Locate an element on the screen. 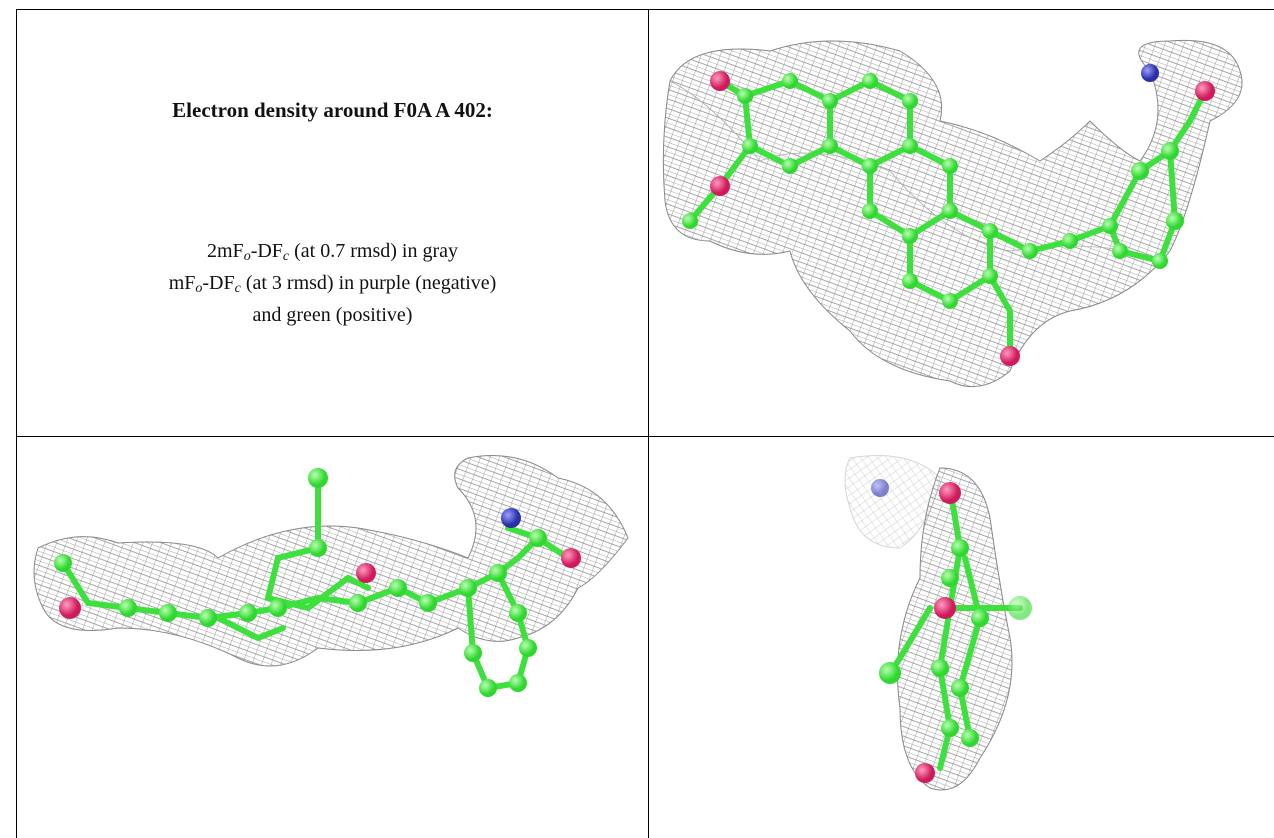 Image resolution: width=1274 pixels, height=838 pixels. text-run: 2mF is located at coordinates (225, 251).